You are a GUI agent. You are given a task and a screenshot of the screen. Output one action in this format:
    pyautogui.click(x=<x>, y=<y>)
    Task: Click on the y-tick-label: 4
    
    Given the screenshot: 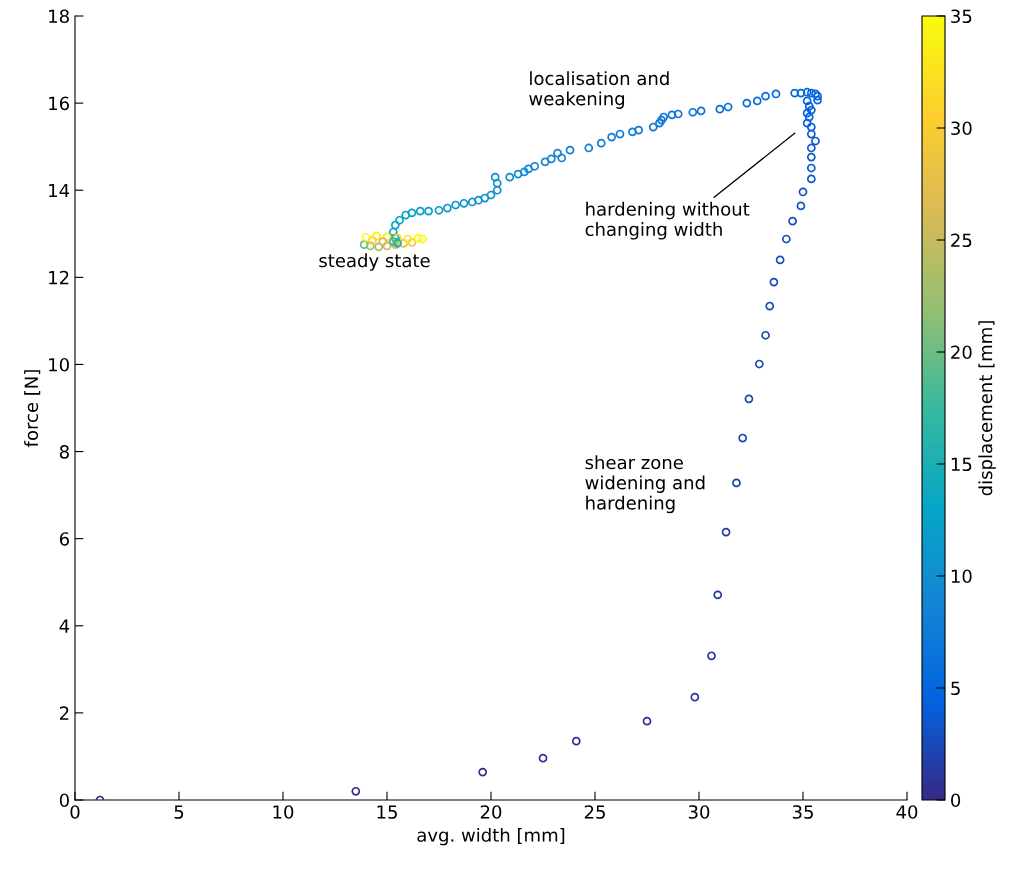 What is the action you would take?
    pyautogui.click(x=64, y=626)
    